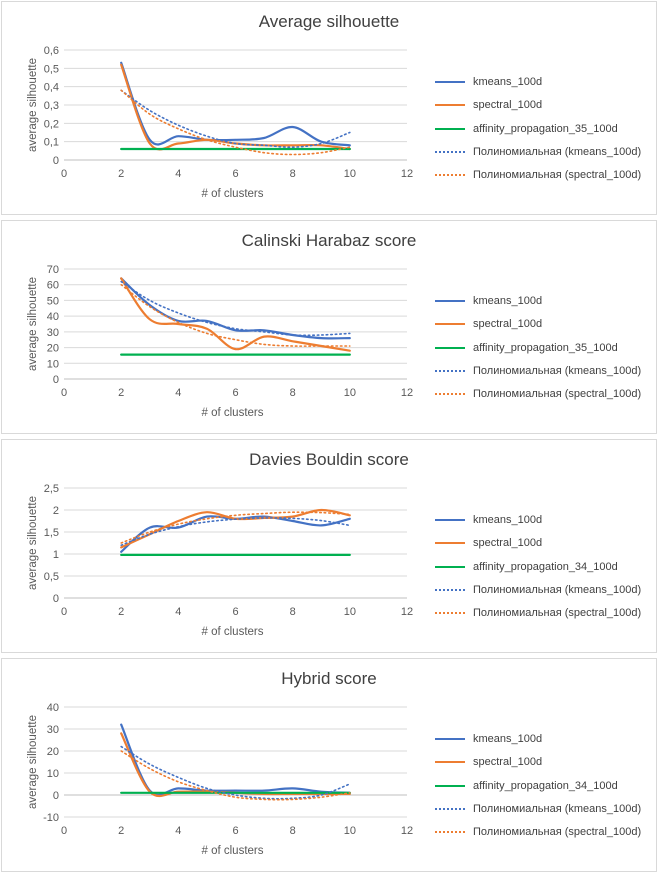 This screenshot has height=878, width=659. Describe the element at coordinates (64, 393) in the screenshot. I see `x-tick-label: 0` at that location.